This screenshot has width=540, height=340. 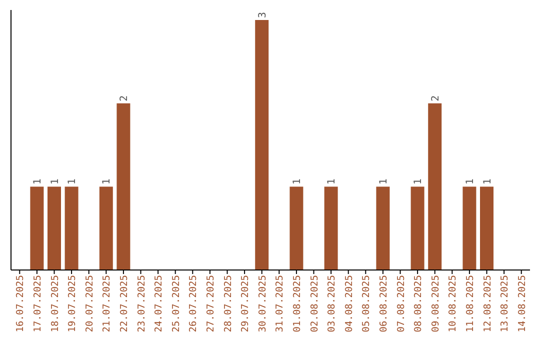 What do you see at coordinates (72, 303) in the screenshot?
I see `x-tick-label: 19.07.2025` at bounding box center [72, 303].